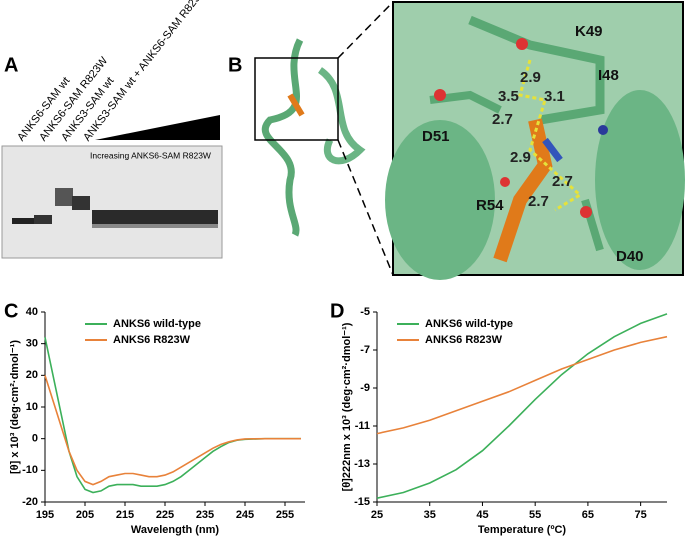 Image resolution: width=685 pixels, height=541 pixels. I want to click on y-tick-label: 40, so click(32, 312).